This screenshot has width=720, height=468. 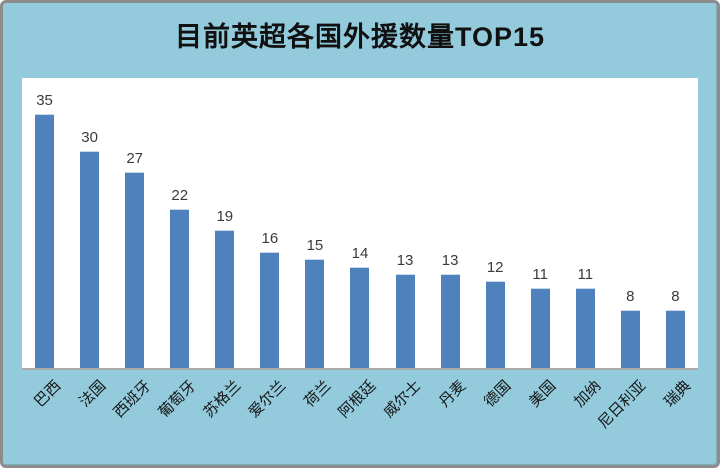 I want to click on bar-column: 35, so click(x=44, y=223).